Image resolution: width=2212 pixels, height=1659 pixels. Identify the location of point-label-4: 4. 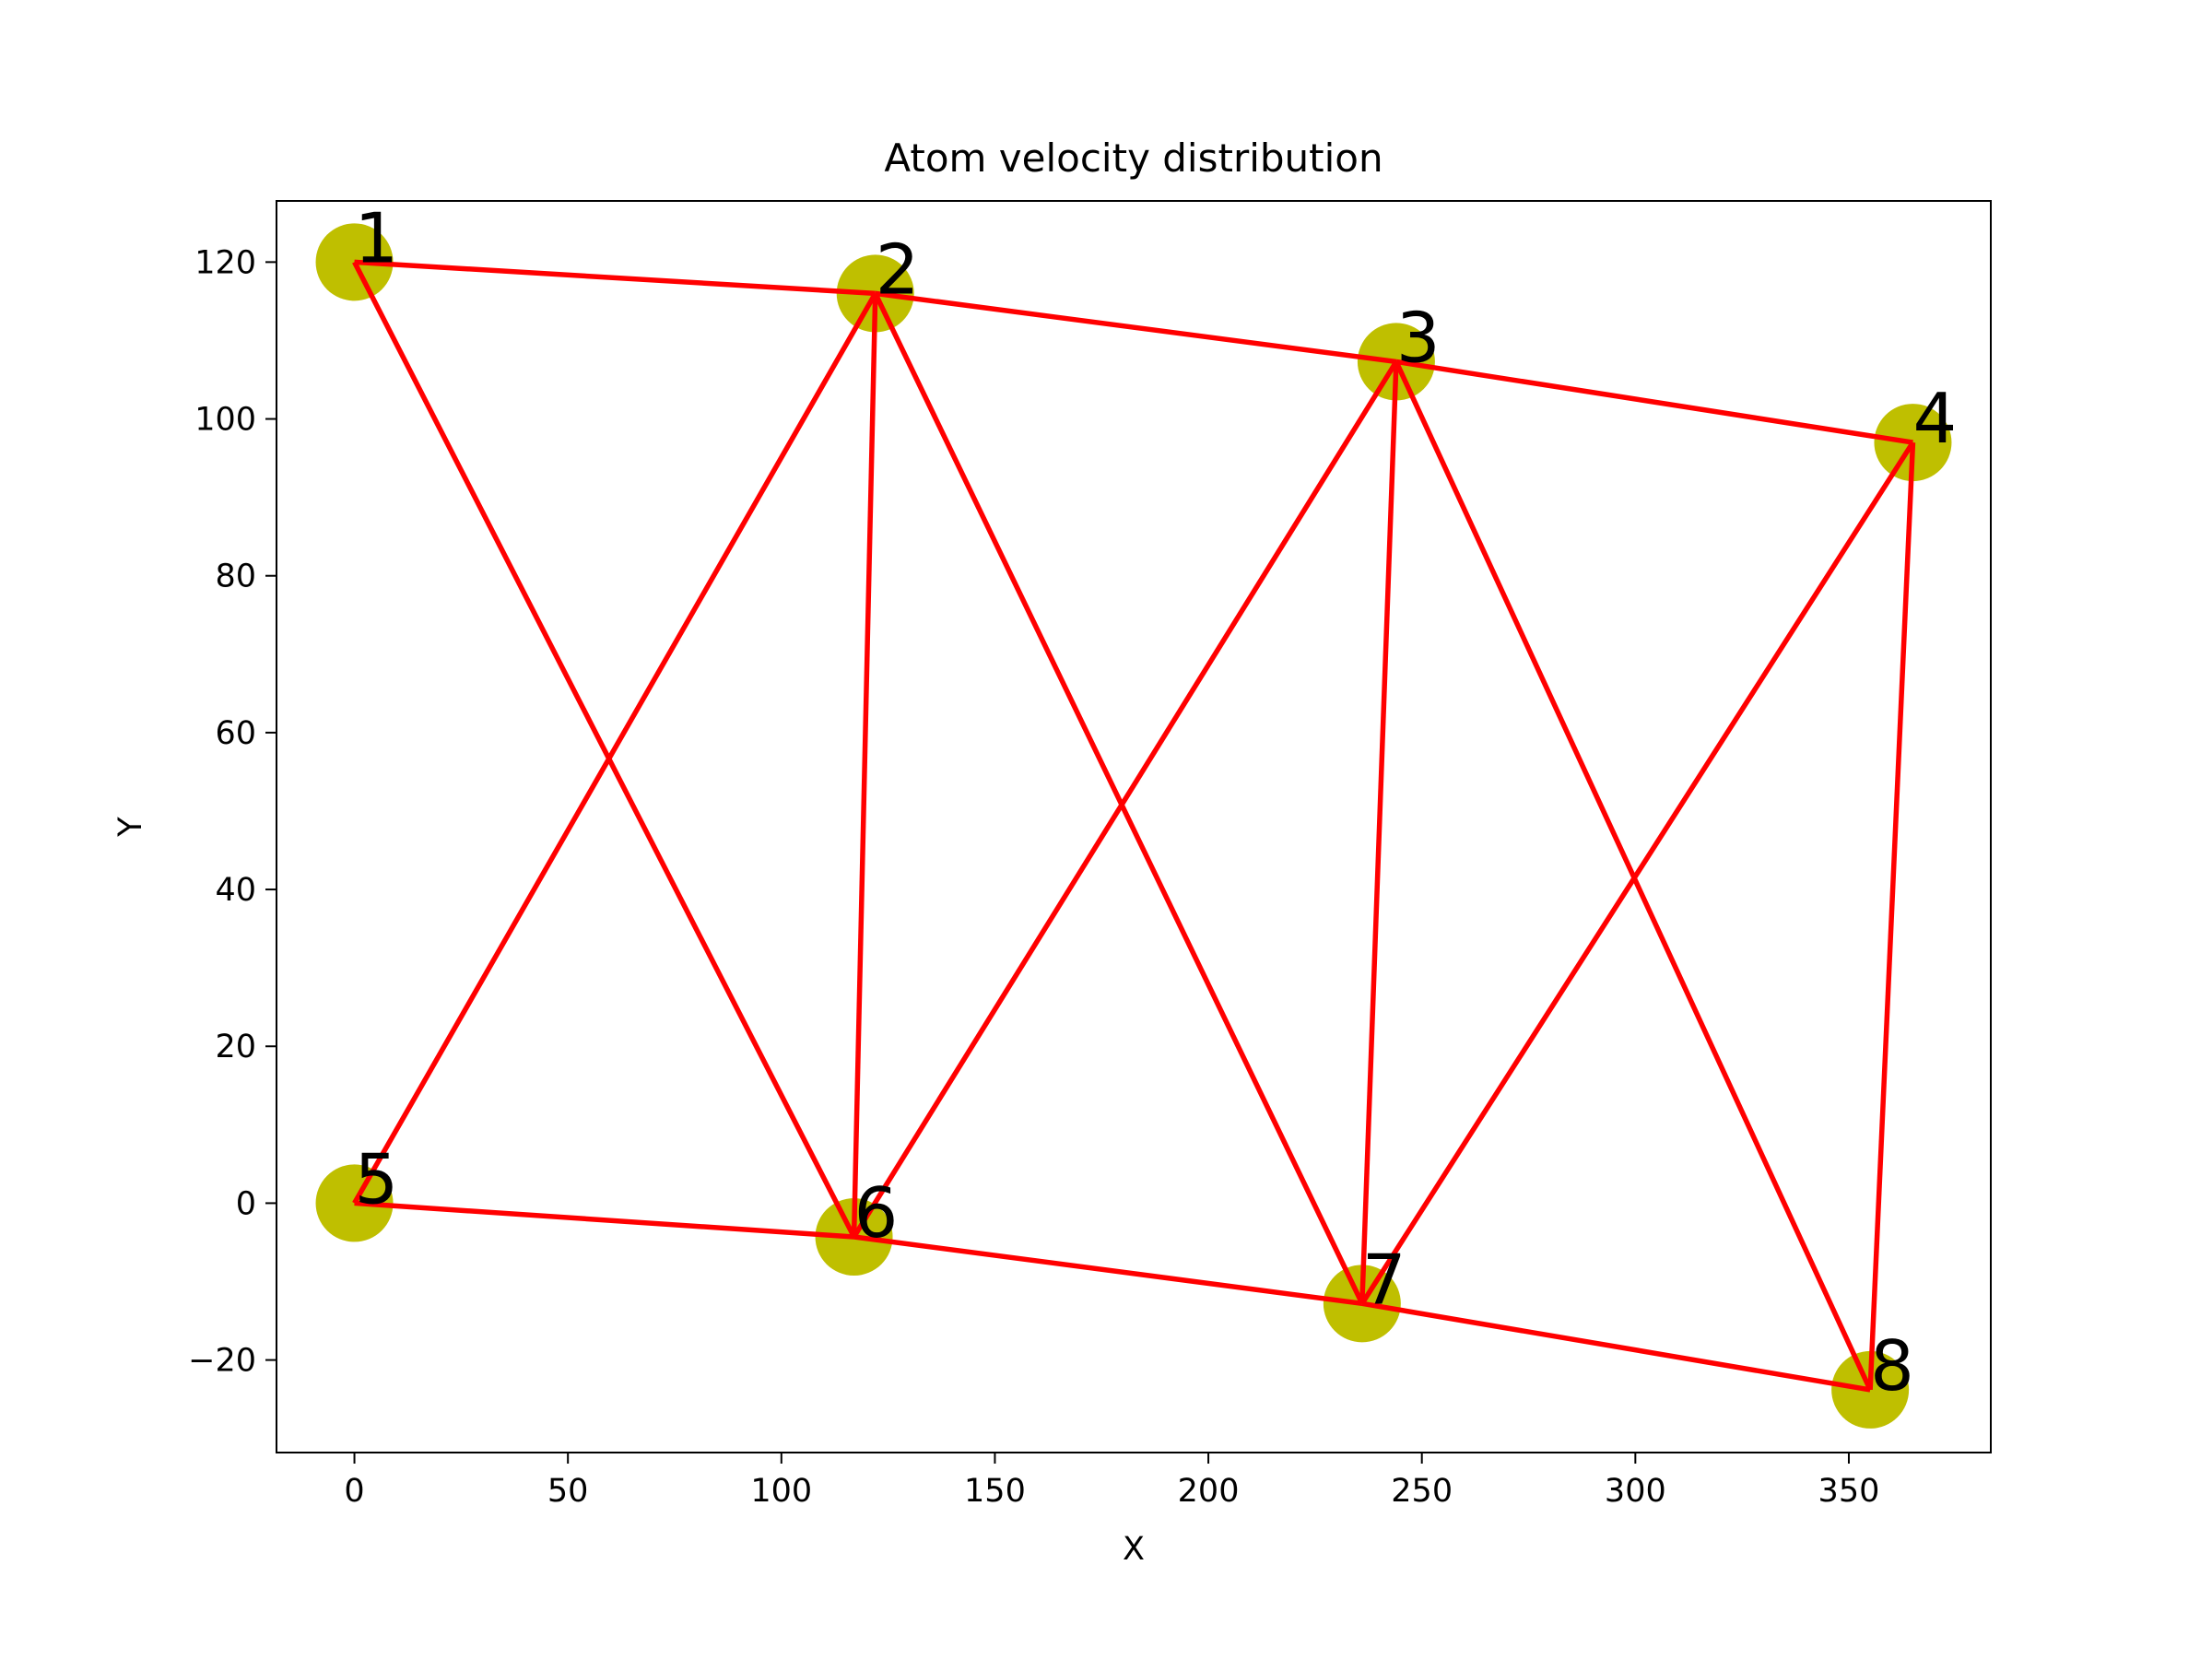
(1934, 418).